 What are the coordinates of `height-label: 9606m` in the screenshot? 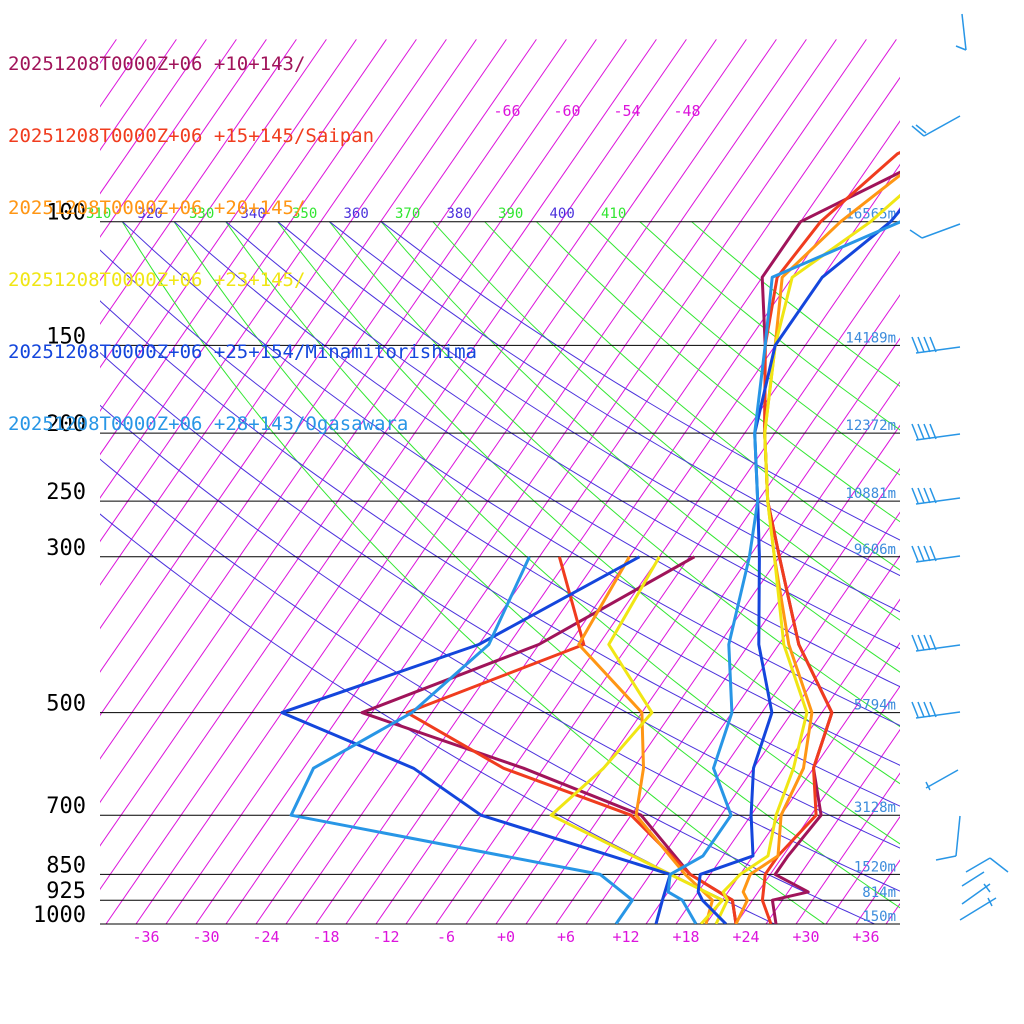 It's located at (875, 550).